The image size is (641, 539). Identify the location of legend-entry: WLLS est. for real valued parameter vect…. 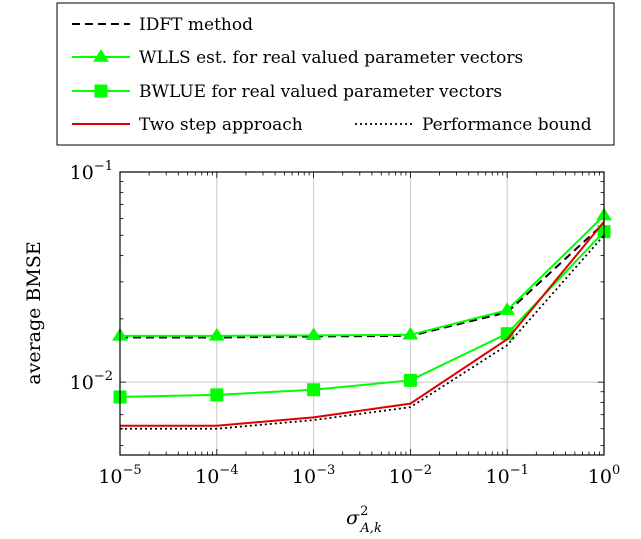
(297, 58).